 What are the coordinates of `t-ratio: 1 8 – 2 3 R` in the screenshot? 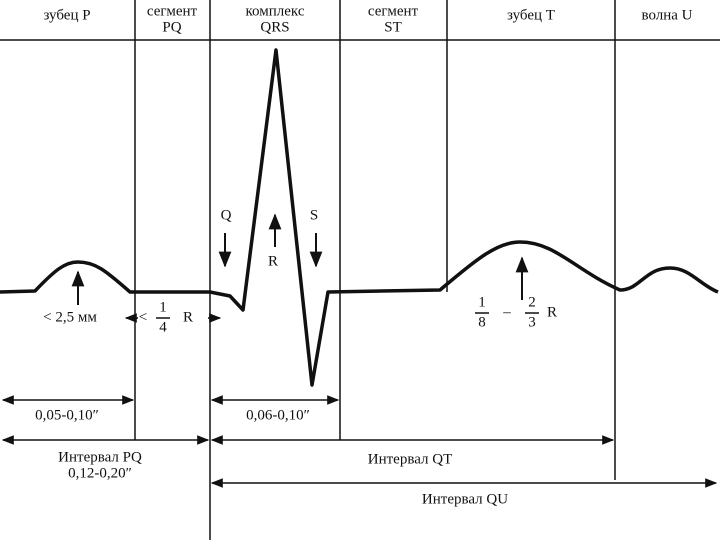 It's located at (516, 312).